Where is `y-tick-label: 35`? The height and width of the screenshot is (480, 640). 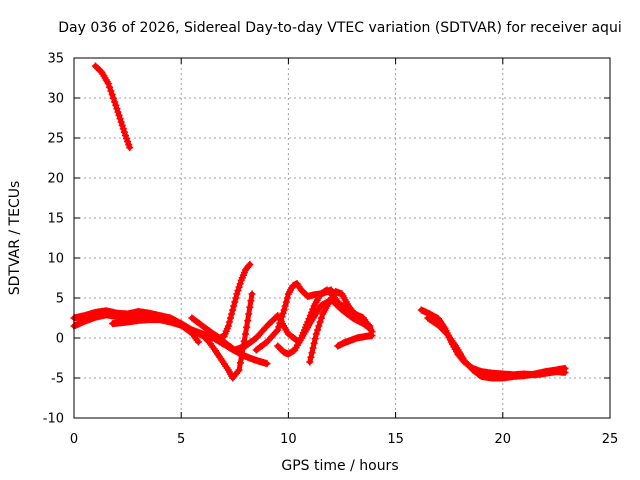 y-tick-label: 35 is located at coordinates (55, 59).